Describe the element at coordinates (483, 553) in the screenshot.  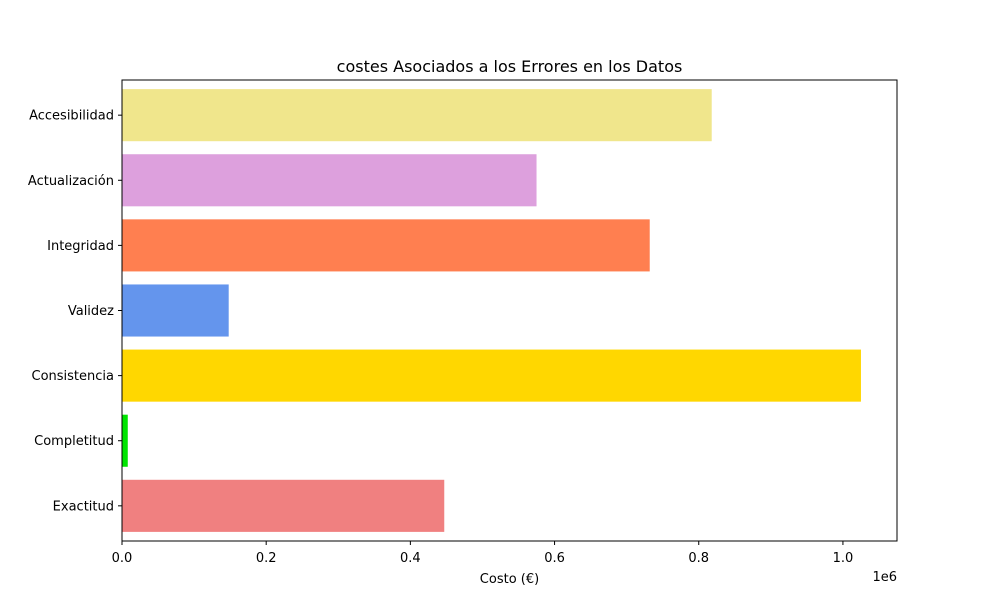
I see `x-axis-ticks: 0.0 0.2 0.4 0.6 0.8 1.0` at that location.